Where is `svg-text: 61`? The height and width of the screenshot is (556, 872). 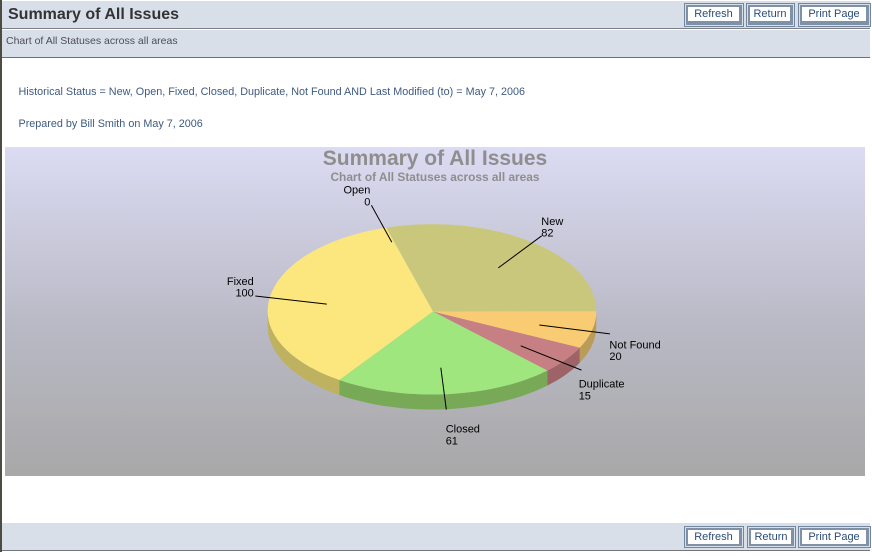
svg-text: 61 is located at coordinates (452, 441).